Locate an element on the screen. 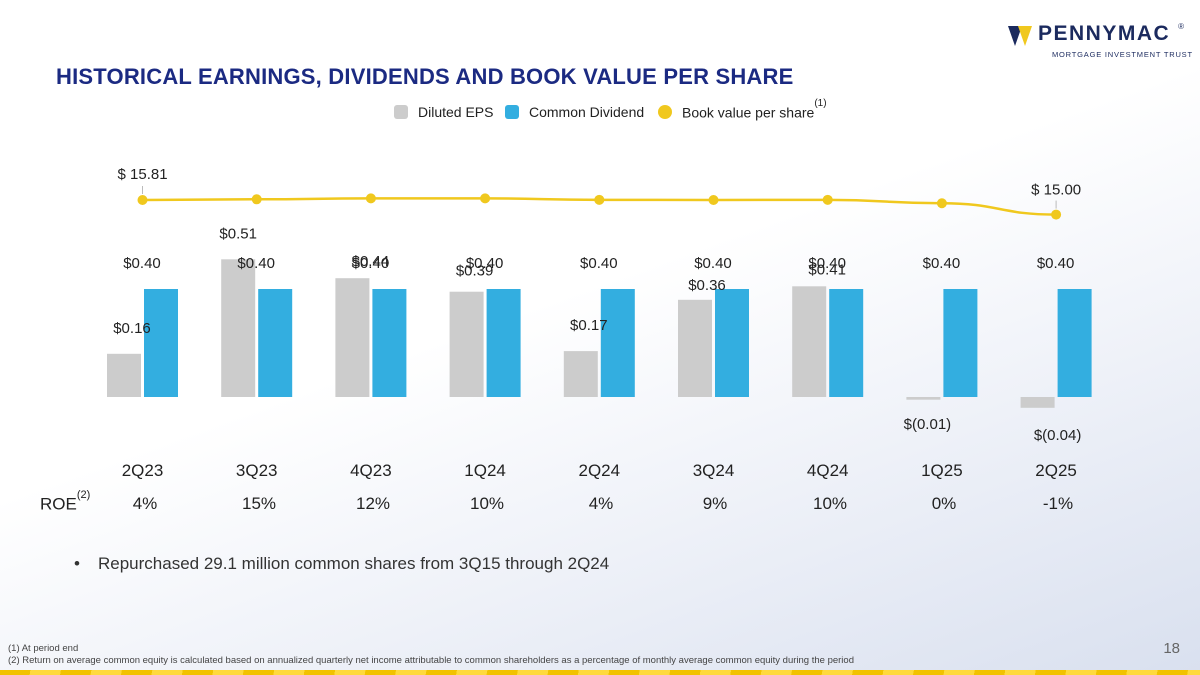 Image resolution: width=1200 pixels, height=675 pixels. pennymac-logo: PENNYMAC ® MORTGAGE INVESTMENT TRUST is located at coordinates (1100, 43).